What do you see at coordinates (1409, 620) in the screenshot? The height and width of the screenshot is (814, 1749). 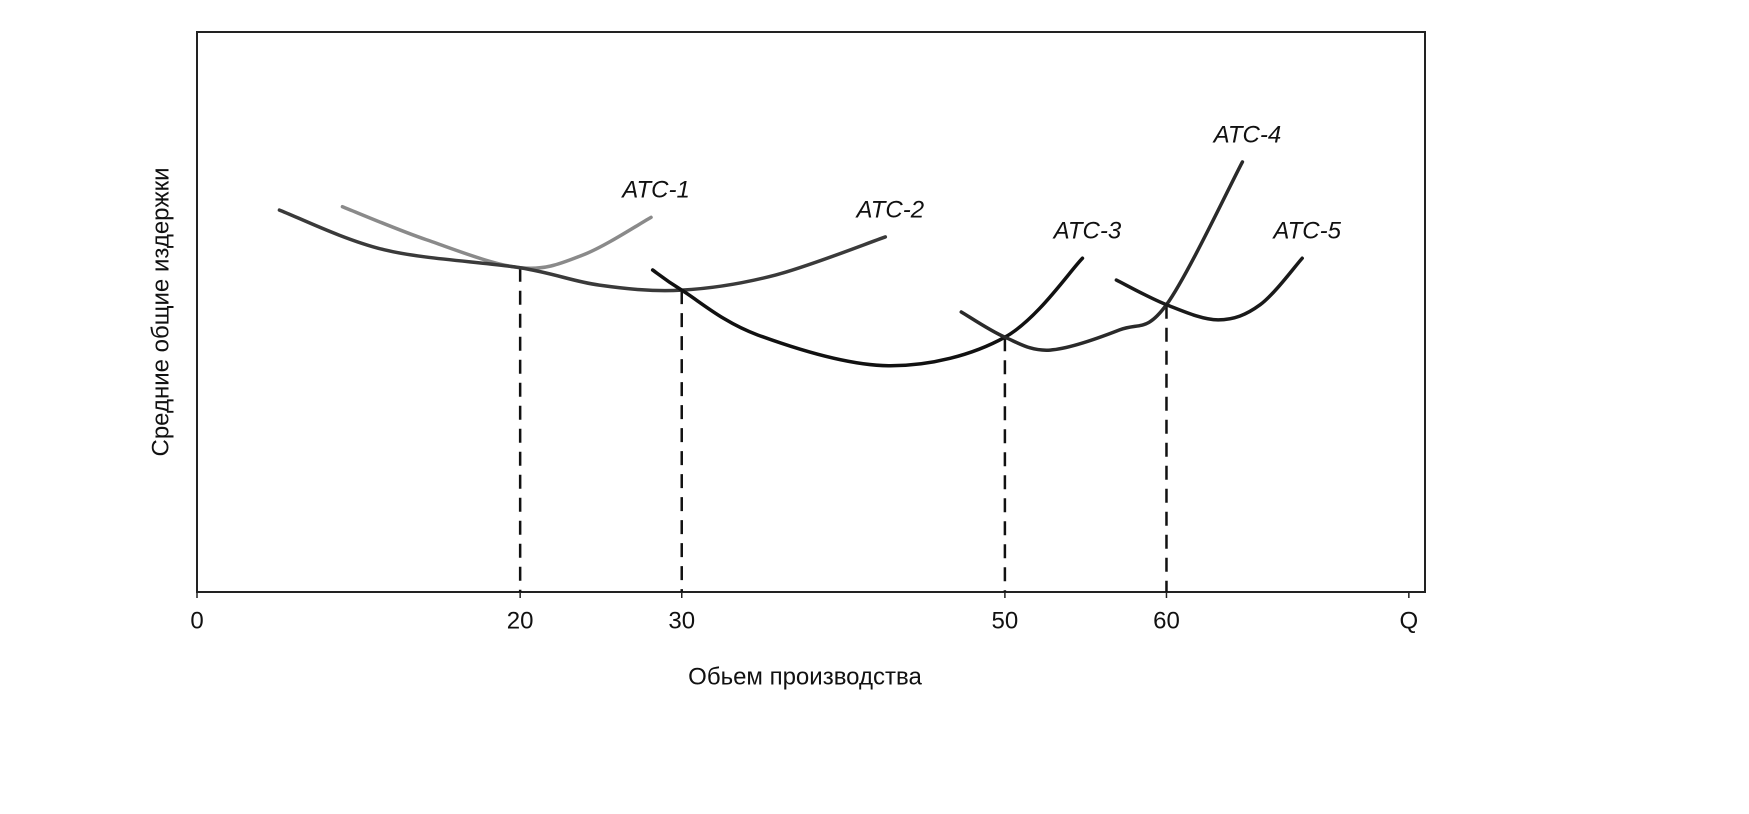 I see `x-tick-label: Q` at bounding box center [1409, 620].